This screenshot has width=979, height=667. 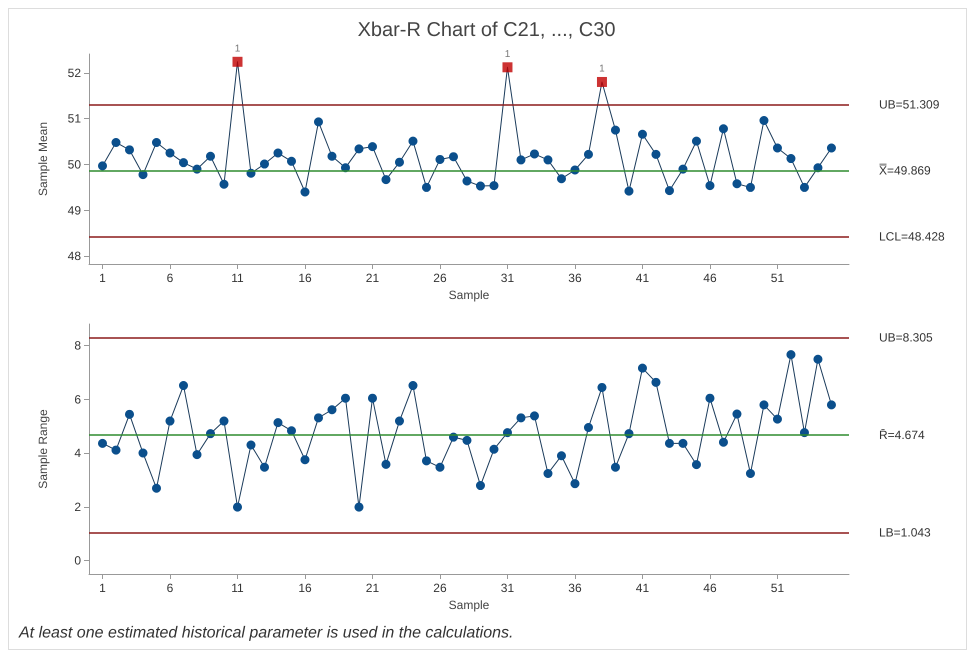 I want to click on y-axis-title: Sample Mean, so click(x=43, y=159).